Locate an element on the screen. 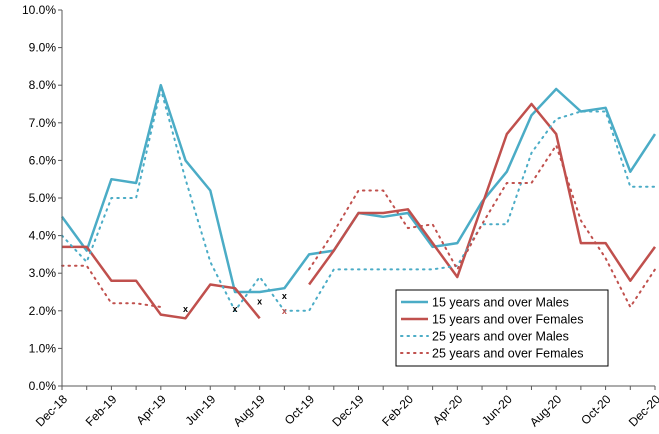  x-tick-label: Dec-19 is located at coordinates (347, 410).